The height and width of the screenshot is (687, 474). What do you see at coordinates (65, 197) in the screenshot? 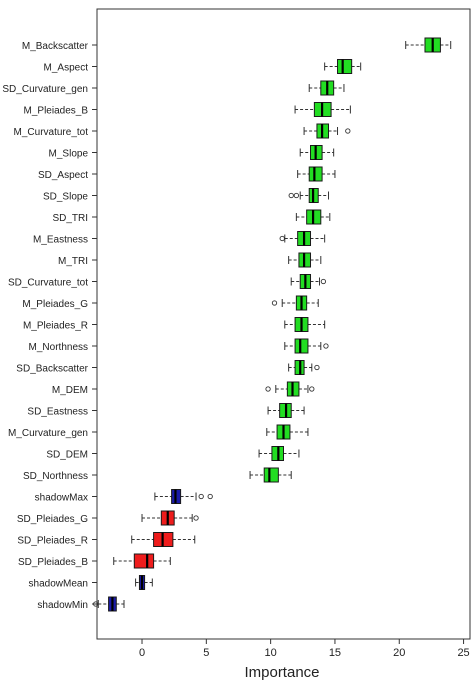
I see `y-tick-label: SD_Slope` at bounding box center [65, 197].